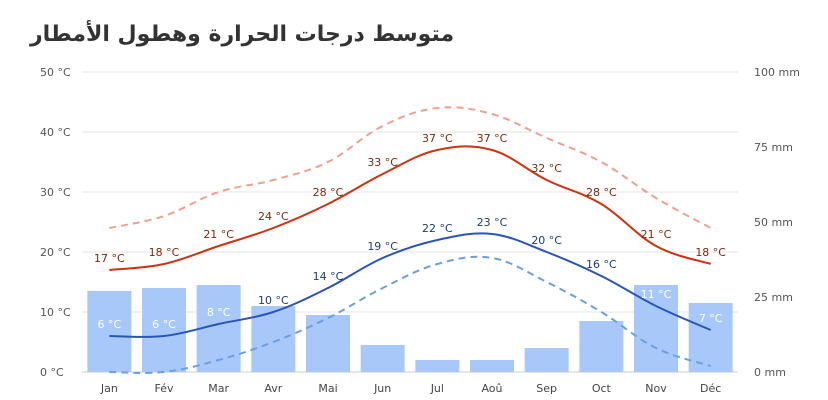  What do you see at coordinates (163, 388) in the screenshot?
I see `month-label: Fév` at bounding box center [163, 388].